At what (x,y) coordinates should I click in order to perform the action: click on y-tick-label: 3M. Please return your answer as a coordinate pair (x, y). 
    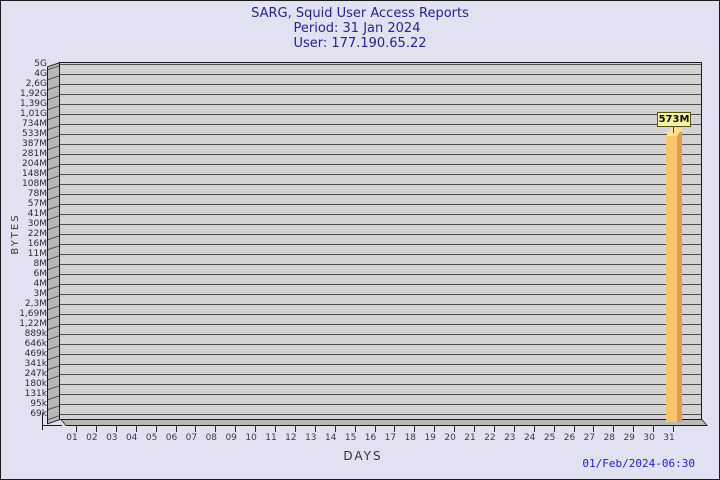
    Looking at the image, I should click on (40, 294).